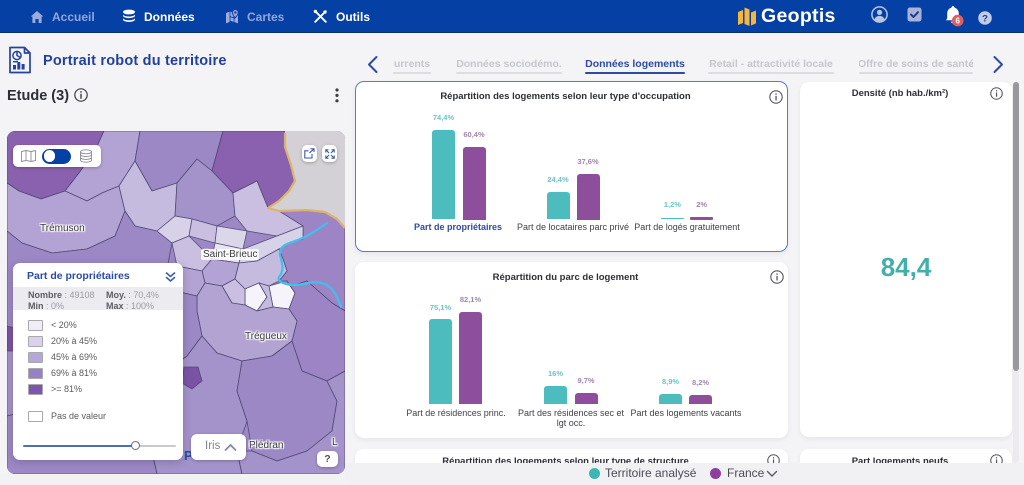 This screenshot has width=1024, height=485. I want to click on svg-text: 6, so click(957, 20).